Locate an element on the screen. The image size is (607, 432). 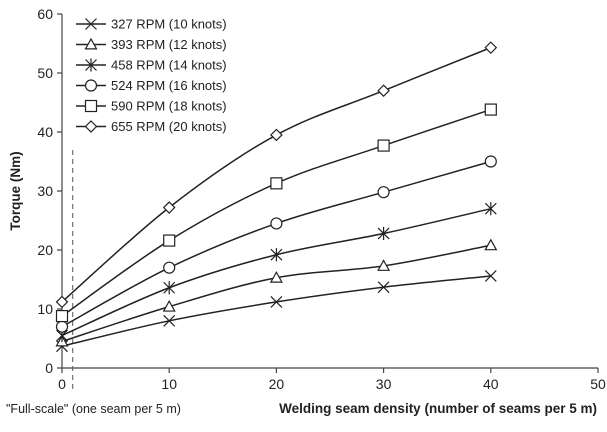
full-scale-annotation: "Full-scale" (one seam per 5 m) is located at coordinates (93, 409).